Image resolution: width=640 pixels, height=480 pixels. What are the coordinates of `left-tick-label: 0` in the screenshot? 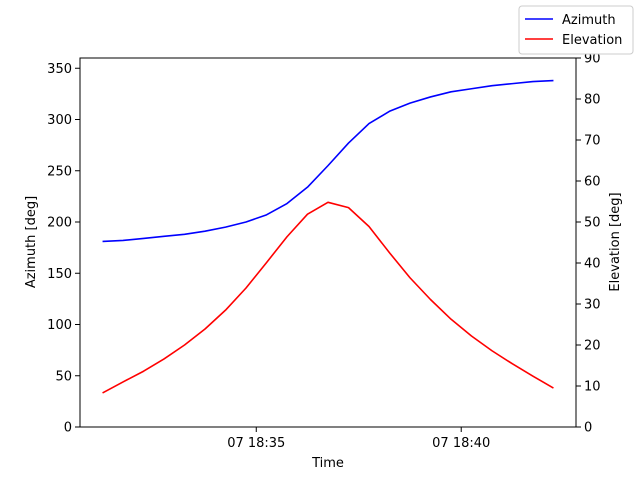 It's located at (68, 428).